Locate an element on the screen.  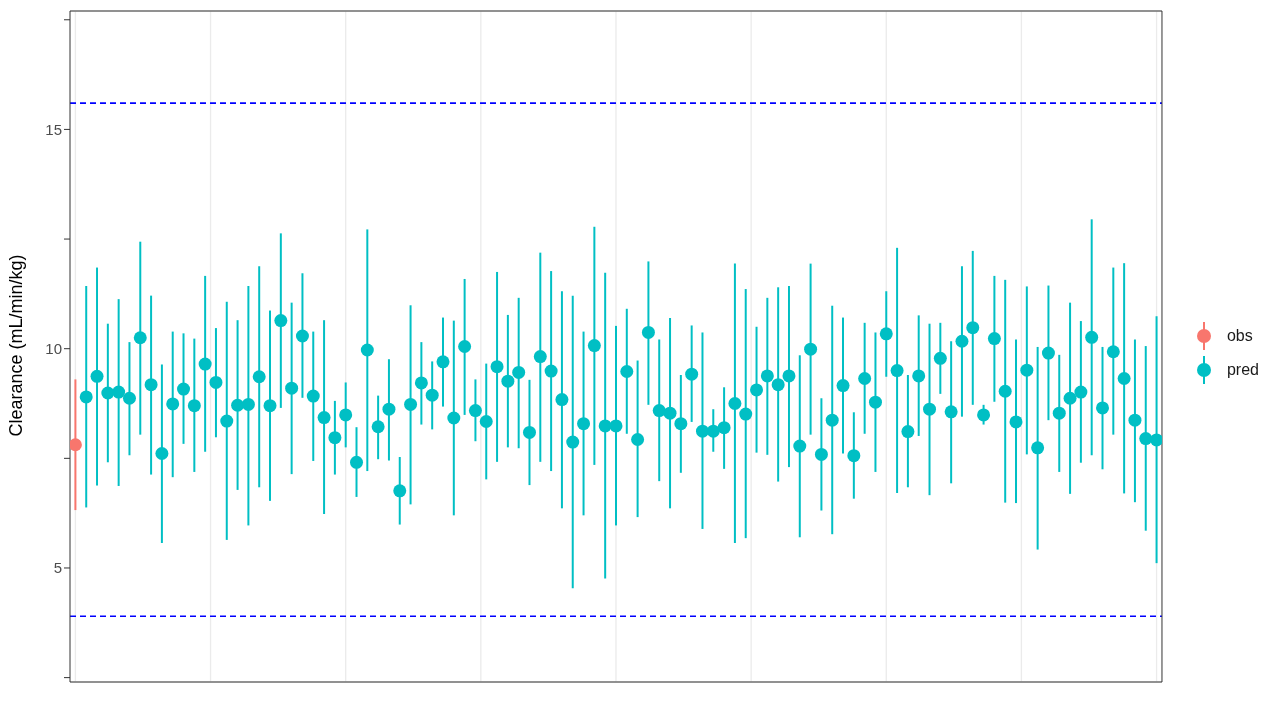
y-tick-label: 15 is located at coordinates (53, 129).